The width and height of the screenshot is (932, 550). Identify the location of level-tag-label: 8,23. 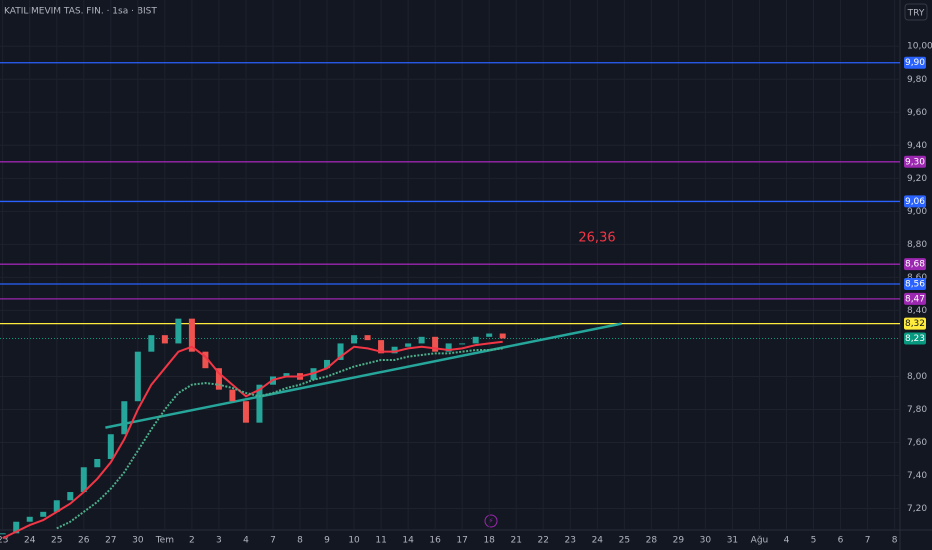
(915, 339).